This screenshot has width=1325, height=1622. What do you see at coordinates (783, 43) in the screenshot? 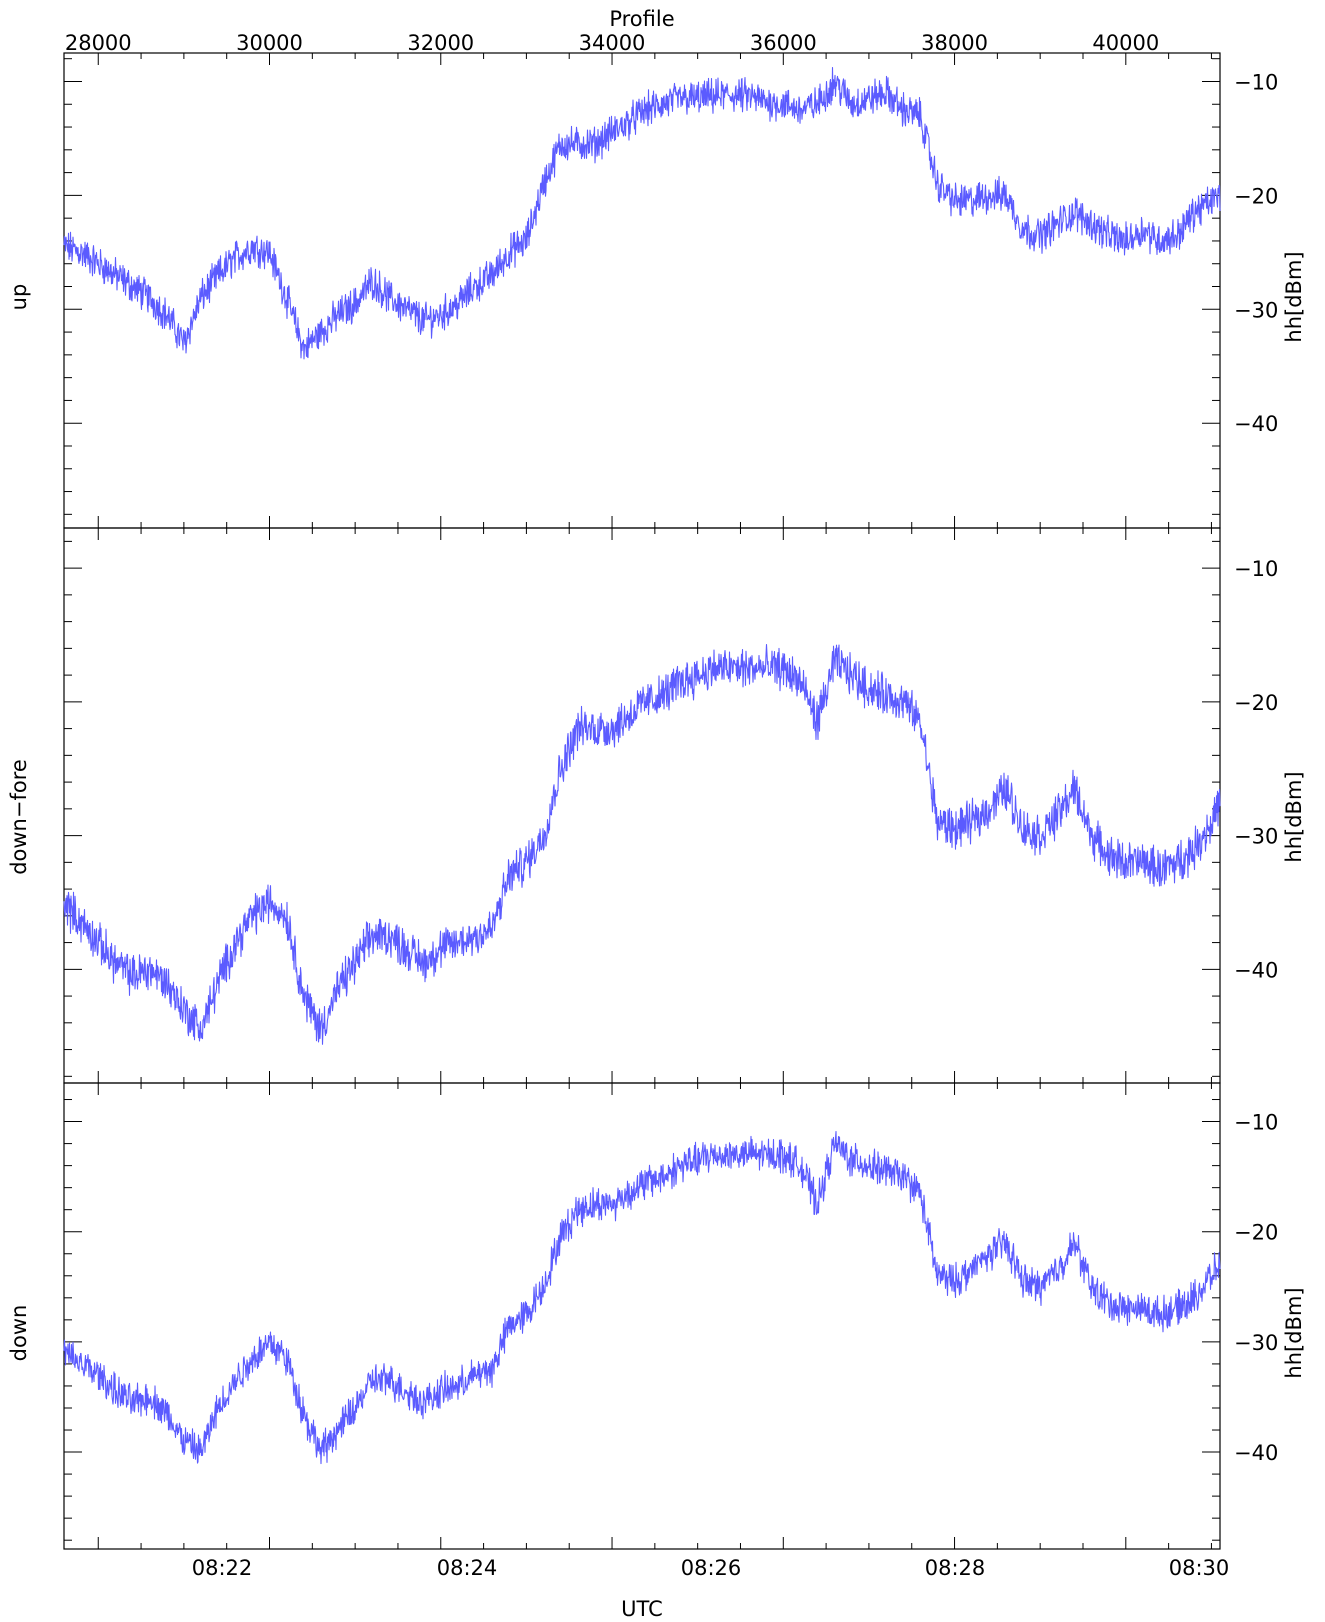
I see `top-tick-label: 36000` at bounding box center [783, 43].